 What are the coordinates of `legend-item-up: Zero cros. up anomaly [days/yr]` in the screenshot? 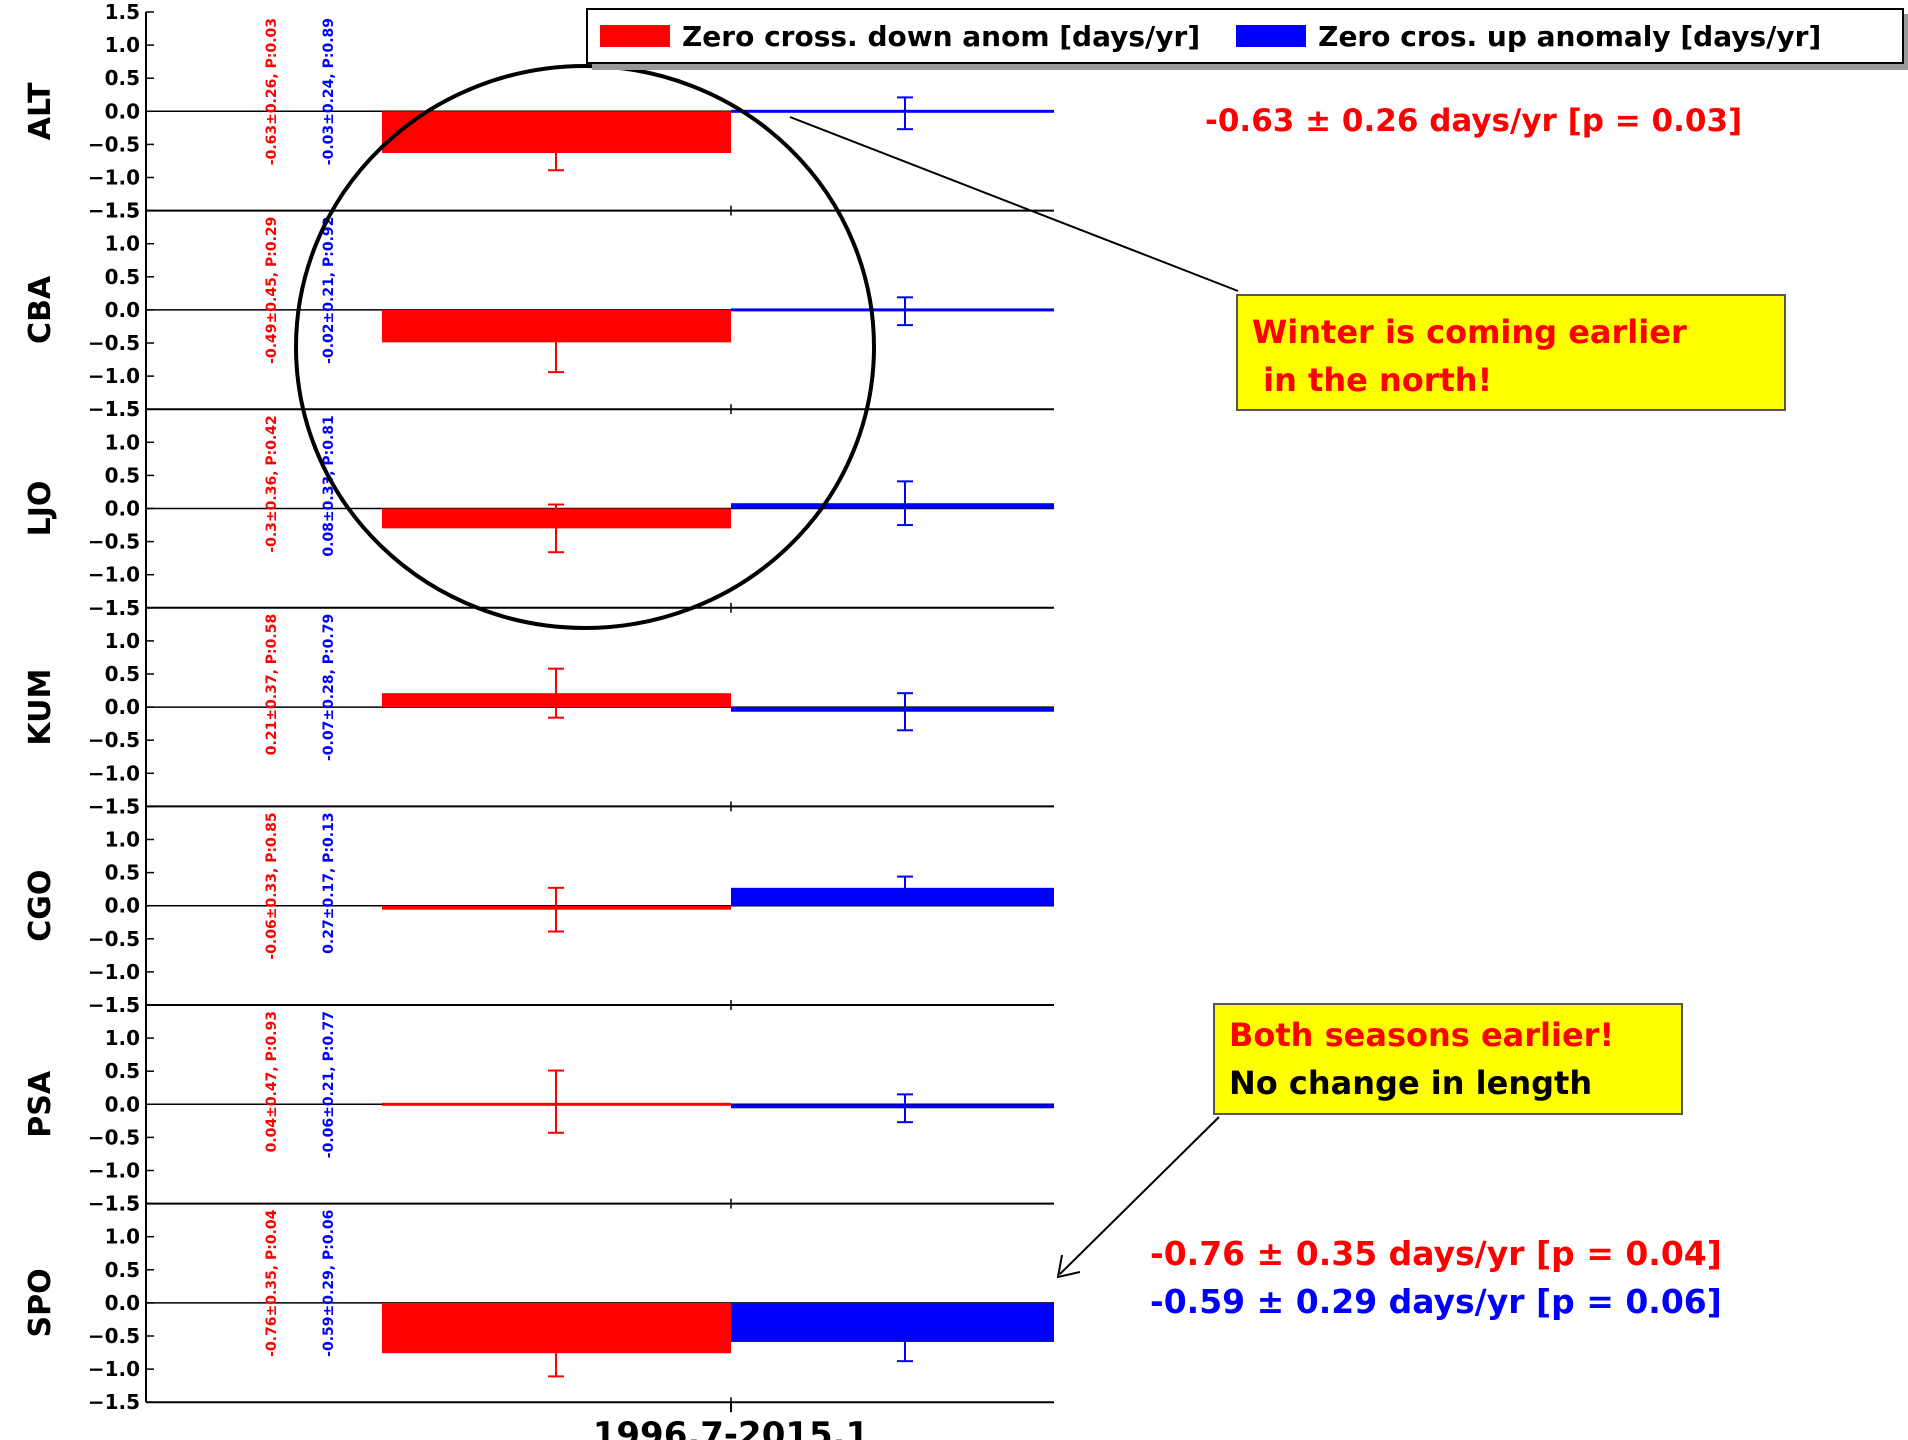 It's located at (1528, 36).